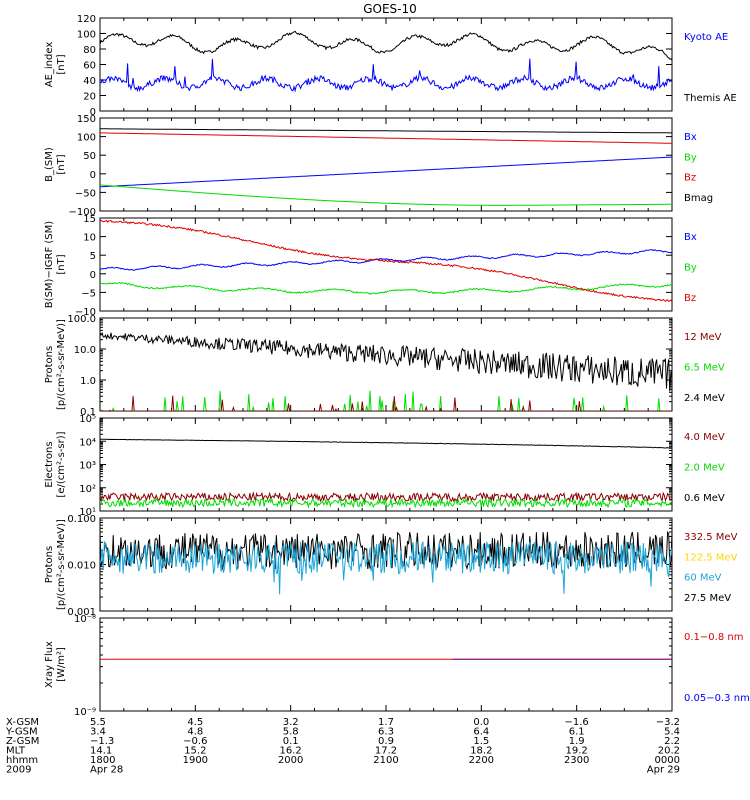 The image size is (750, 800). I want to click on y-tick-label: 10³, so click(87, 466).